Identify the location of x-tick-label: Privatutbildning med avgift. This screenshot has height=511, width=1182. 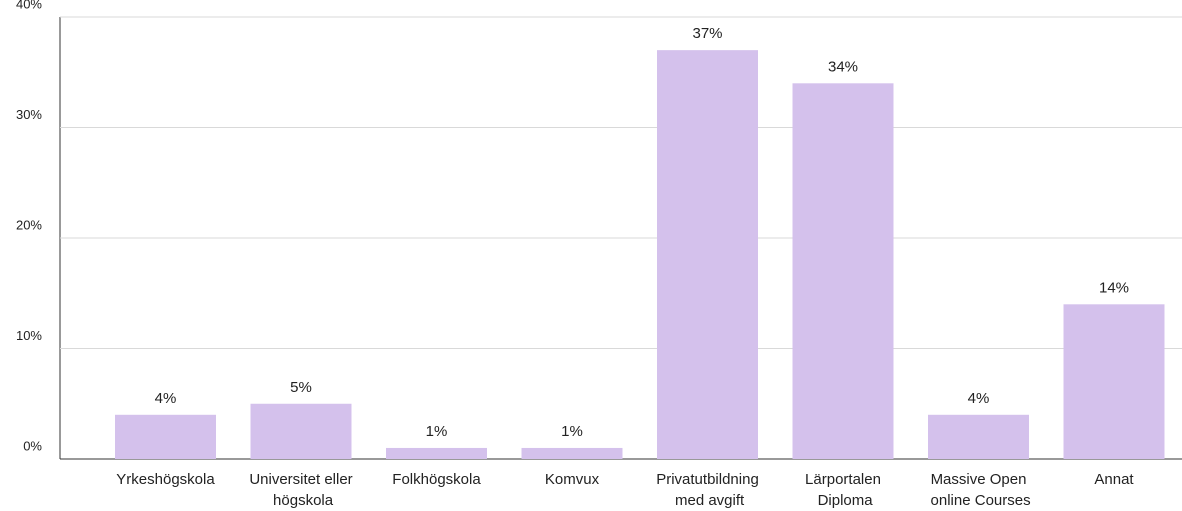
(707, 490).